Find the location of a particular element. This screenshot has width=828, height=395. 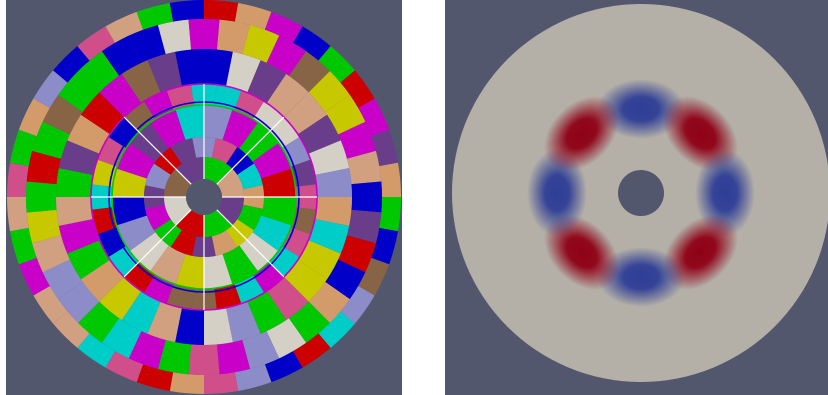

positive-lobe is located at coordinates (581, 133).